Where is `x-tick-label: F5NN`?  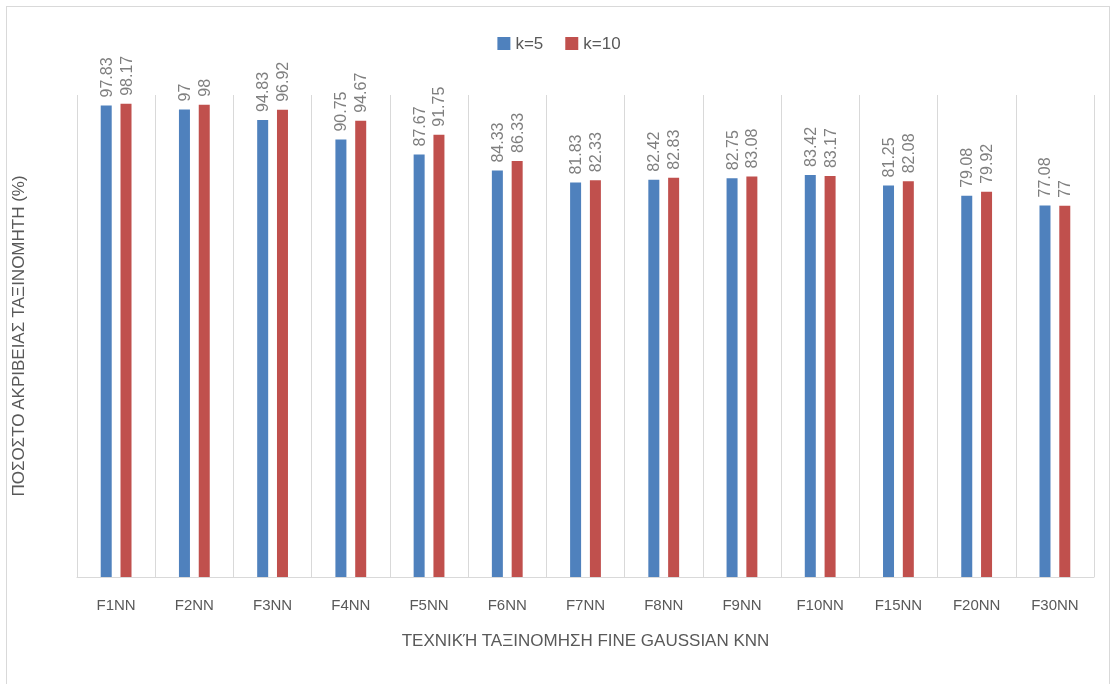 x-tick-label: F5NN is located at coordinates (429, 604).